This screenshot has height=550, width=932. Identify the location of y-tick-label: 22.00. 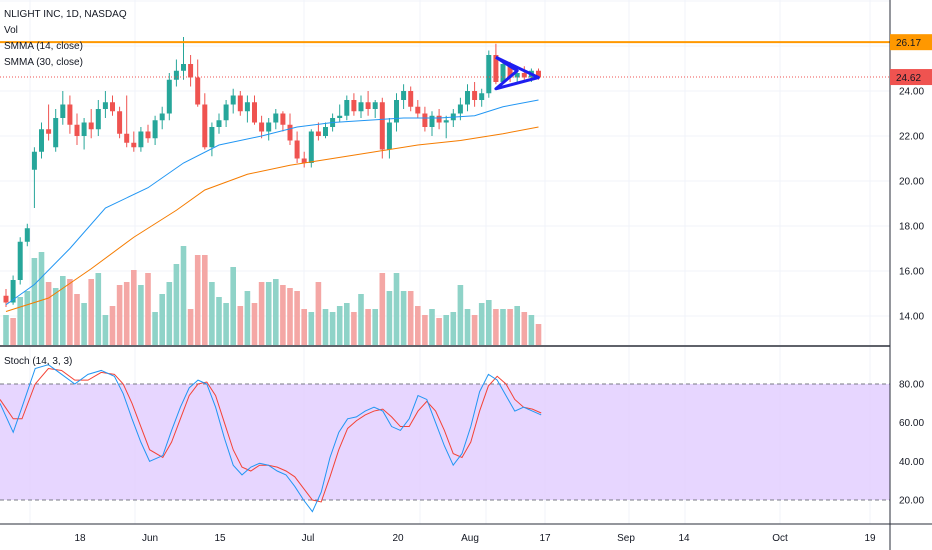
(911, 137).